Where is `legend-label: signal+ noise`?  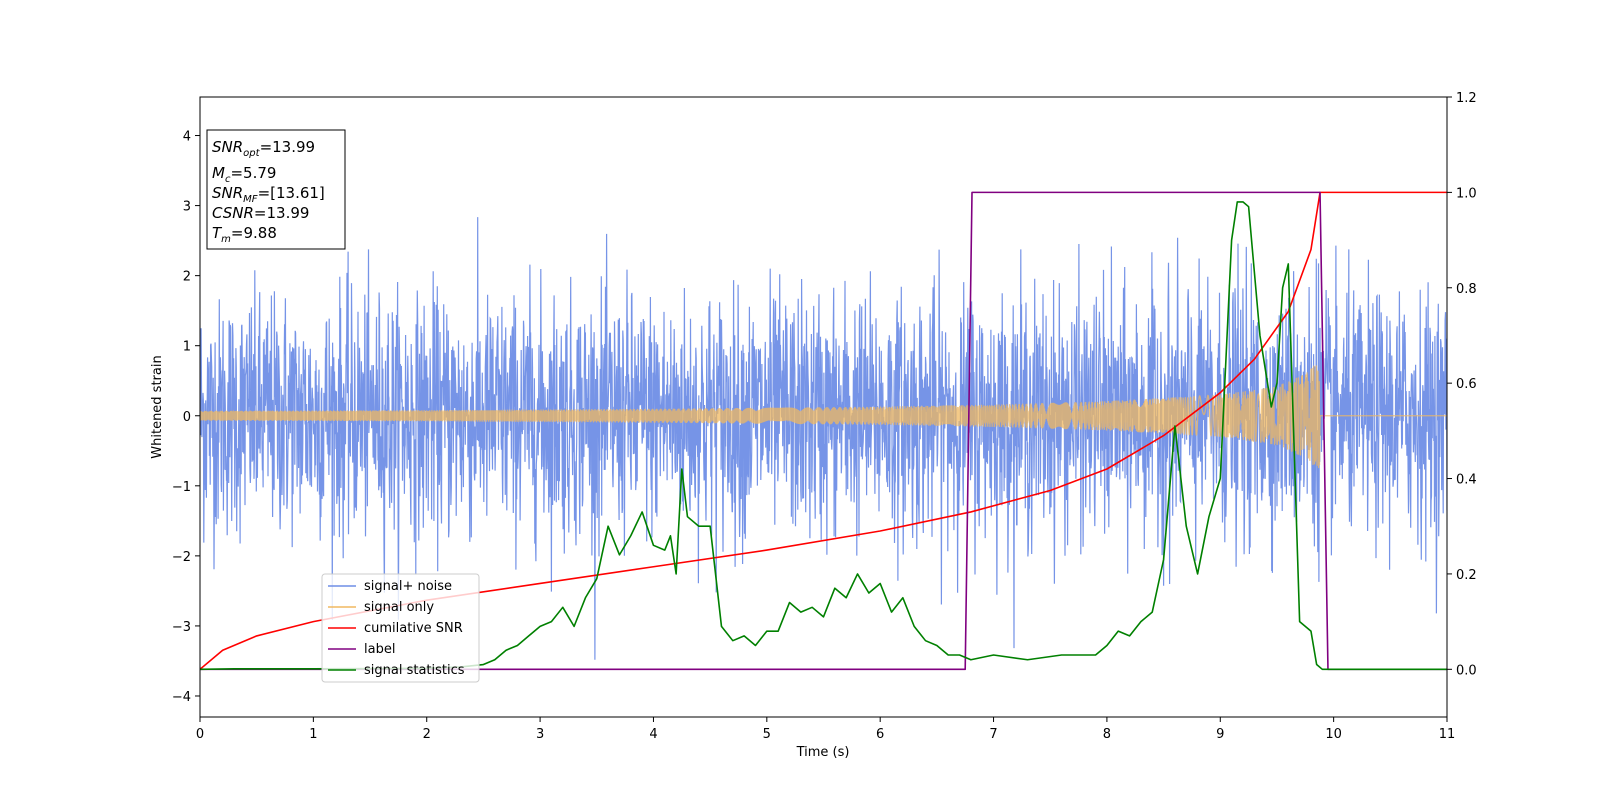
legend-label: signal+ noise is located at coordinates (408, 586).